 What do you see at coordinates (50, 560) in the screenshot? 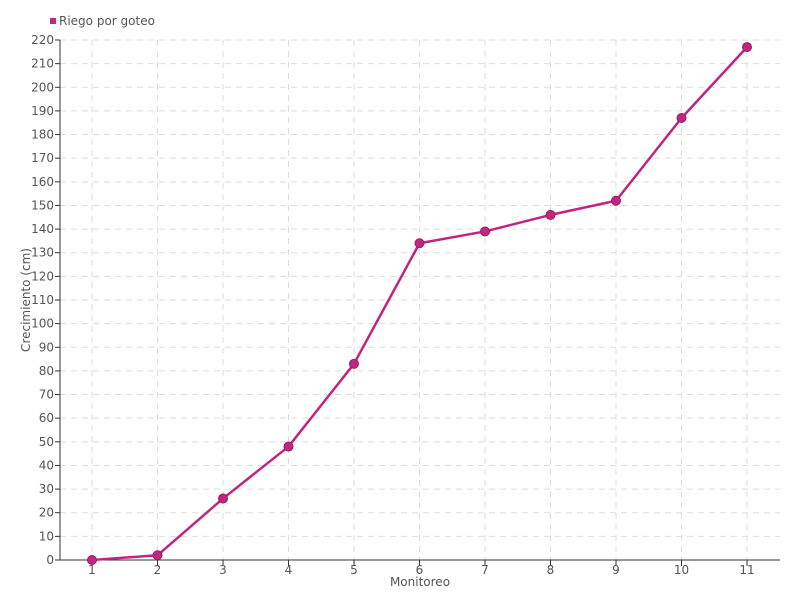
I see `y-tick-label: 0` at bounding box center [50, 560].